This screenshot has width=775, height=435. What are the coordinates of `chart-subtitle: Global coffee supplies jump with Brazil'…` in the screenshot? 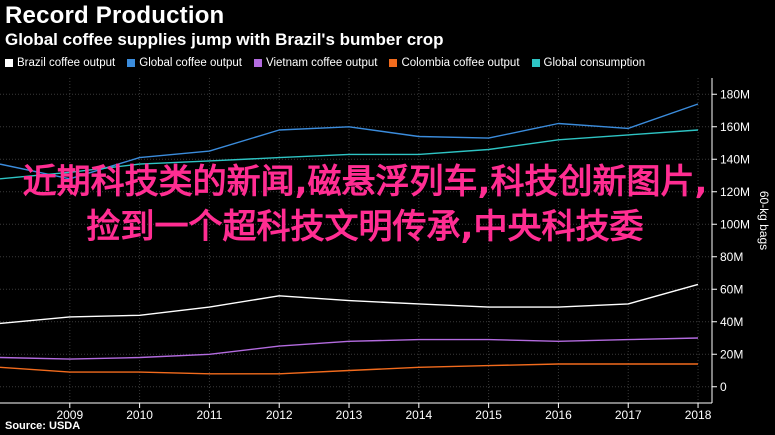 It's located at (224, 39).